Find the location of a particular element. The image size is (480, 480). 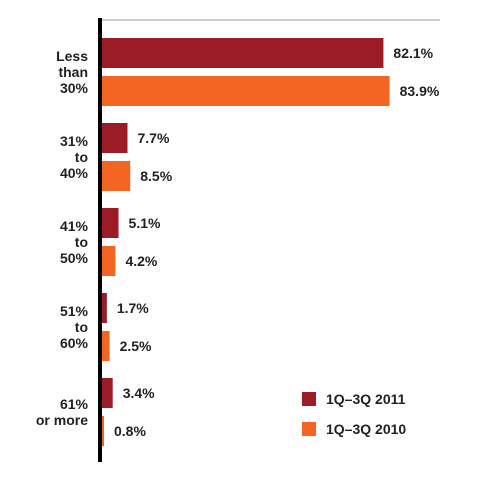

value-label-s0-c0: 82.1% is located at coordinates (413, 53).